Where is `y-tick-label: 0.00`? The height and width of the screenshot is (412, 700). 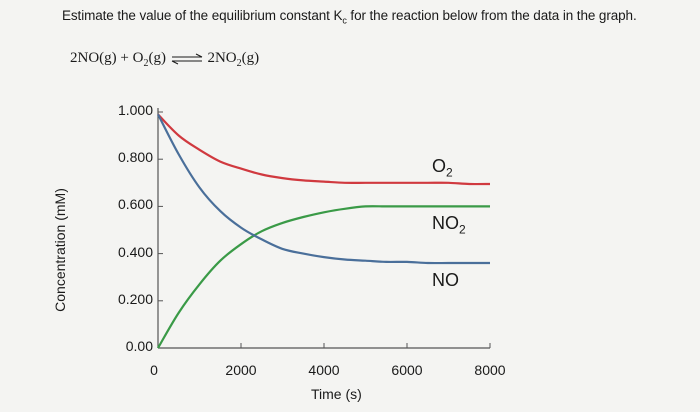
y-tick-label: 0.00 is located at coordinates (139, 346).